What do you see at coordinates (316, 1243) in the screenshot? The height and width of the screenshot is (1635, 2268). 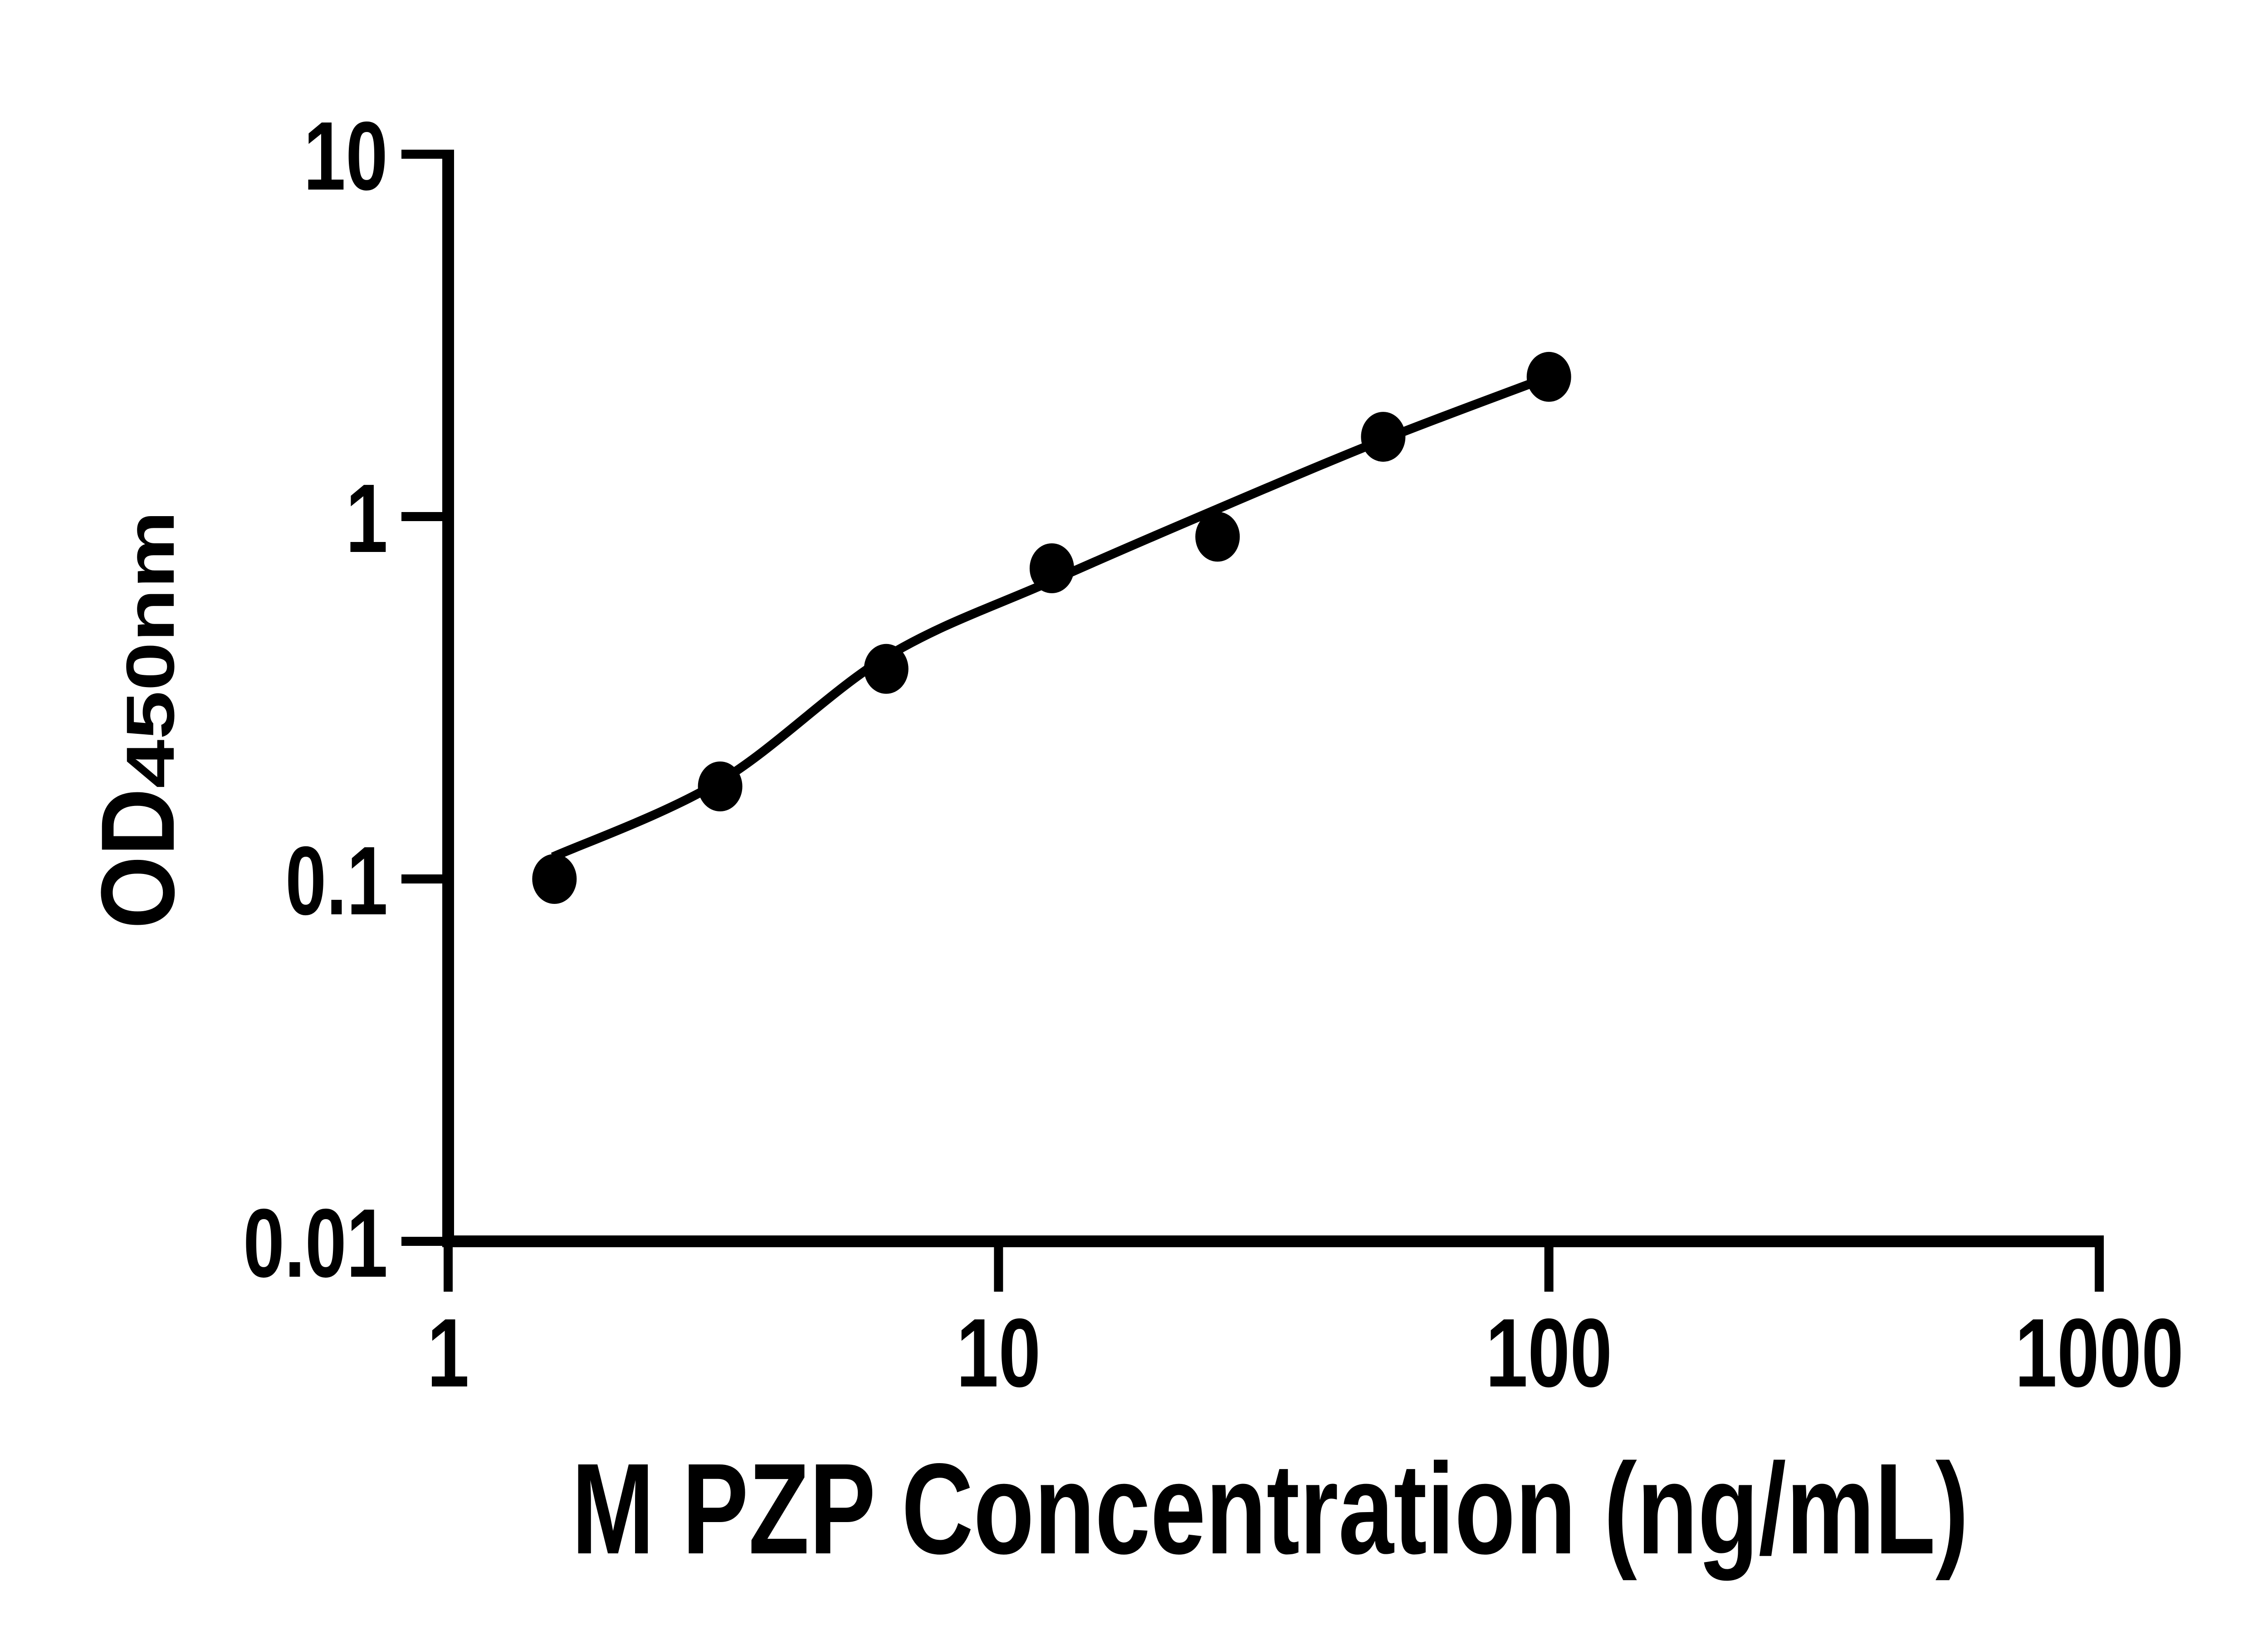 I see `y-tick-label: 0.01` at bounding box center [316, 1243].